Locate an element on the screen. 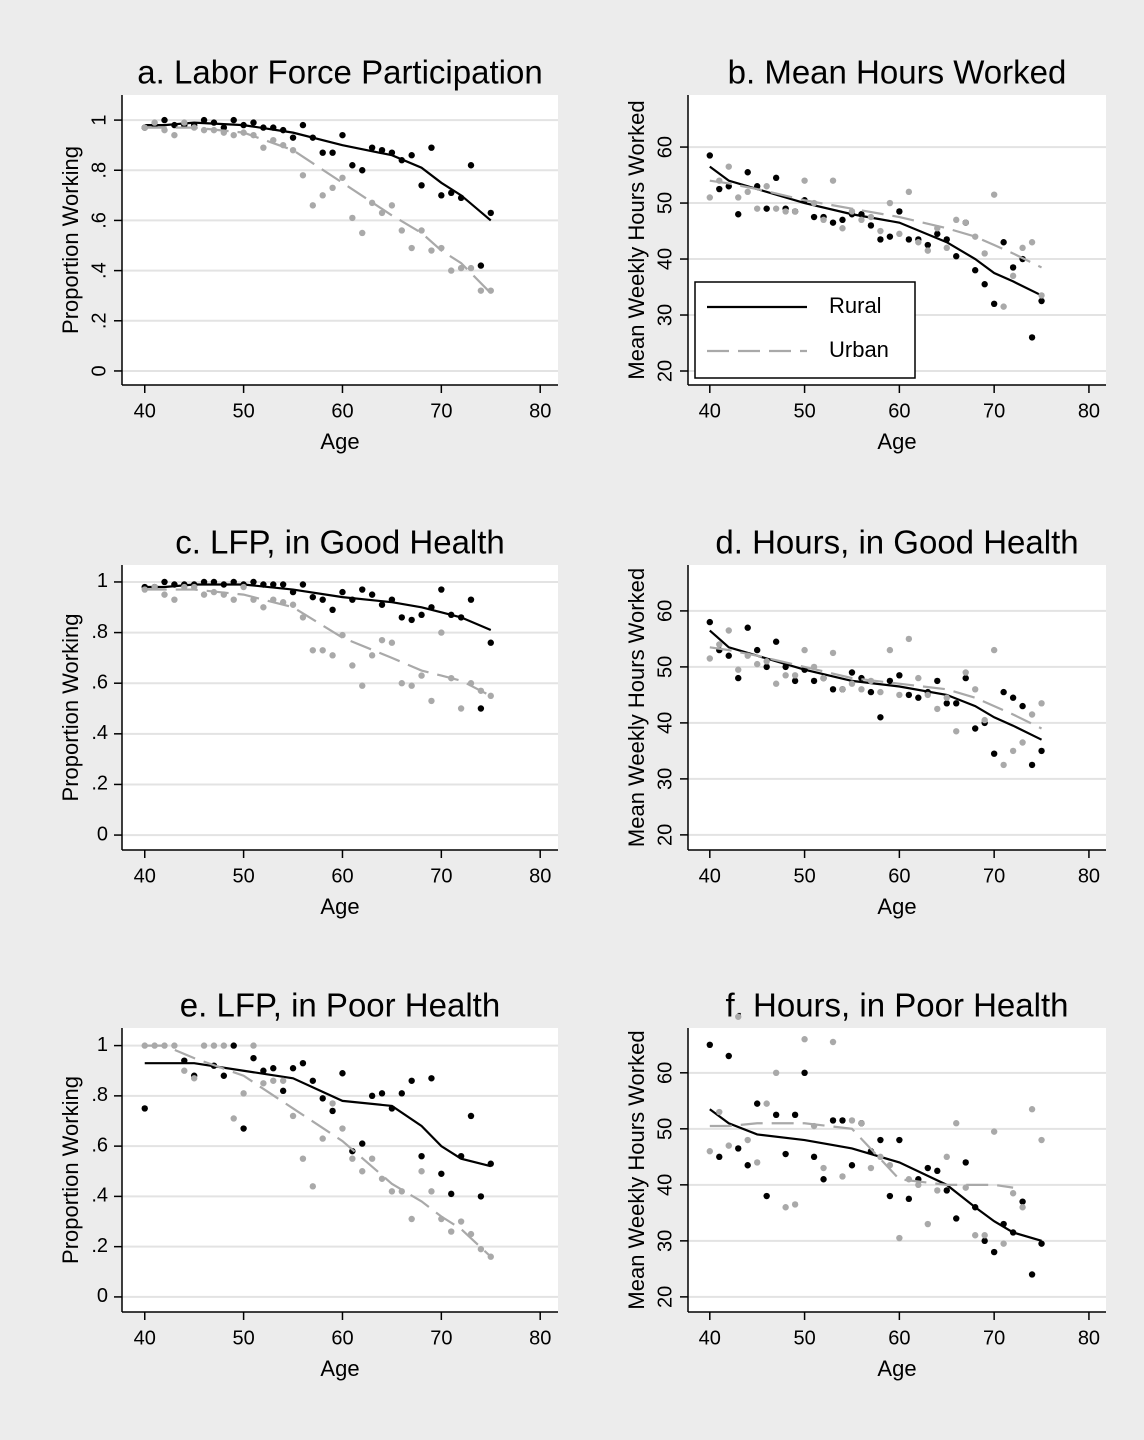 This screenshot has height=1440, width=1144. x-tick-label: 80 is located at coordinates (1089, 876).